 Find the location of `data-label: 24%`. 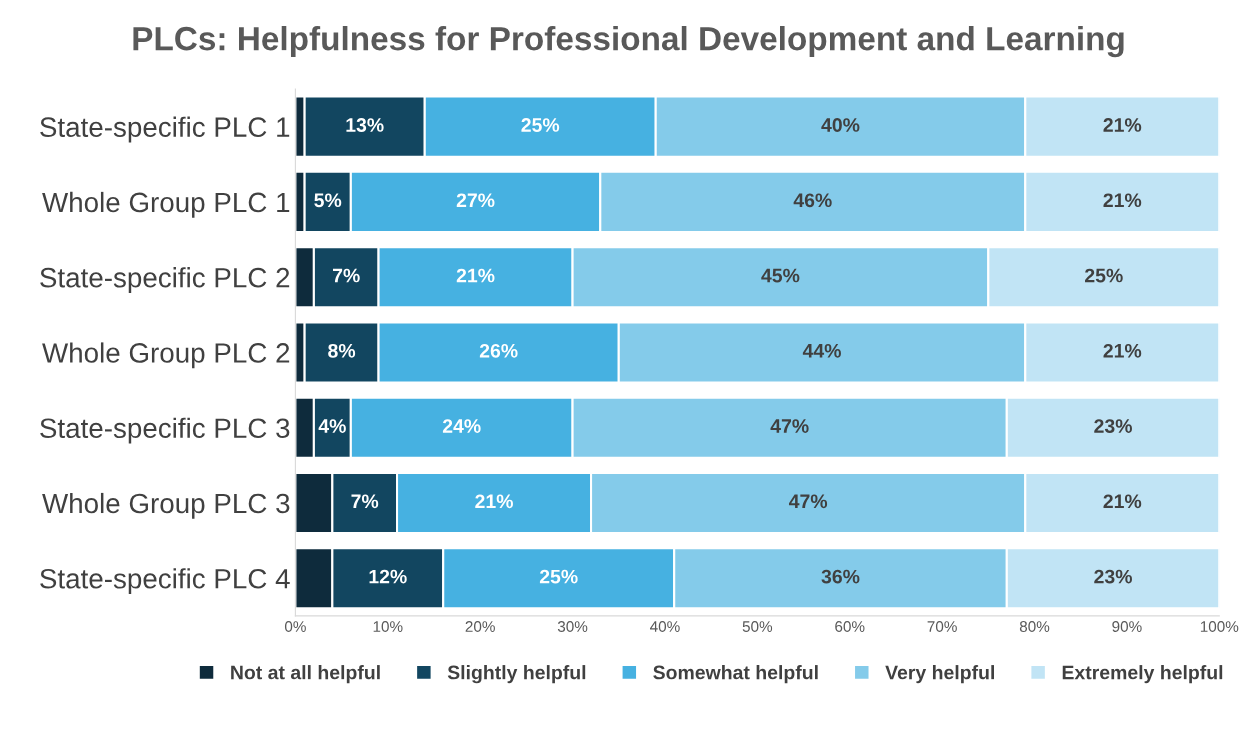

data-label: 24% is located at coordinates (461, 426).